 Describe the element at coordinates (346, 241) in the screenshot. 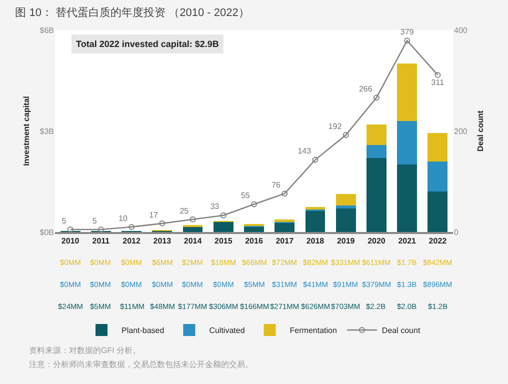

I see `x-tick-label: 2019` at that location.